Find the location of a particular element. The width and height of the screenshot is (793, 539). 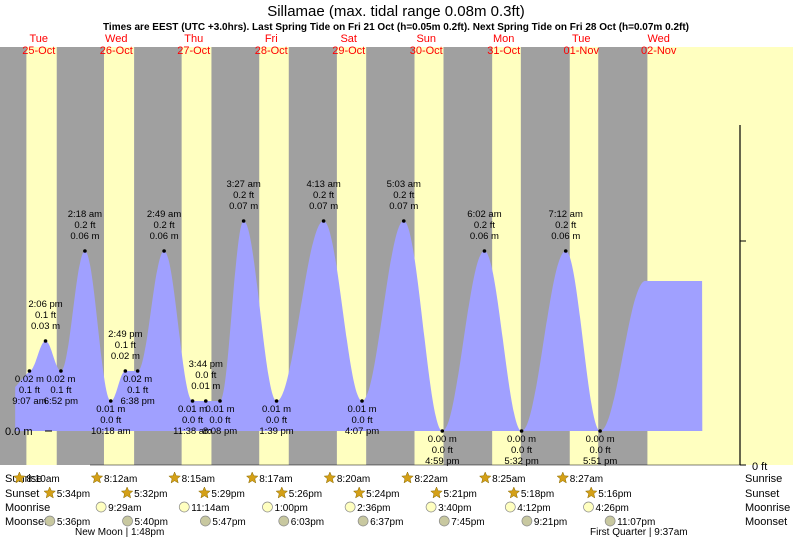

right-axis-label: 0 ft is located at coordinates (759, 467).